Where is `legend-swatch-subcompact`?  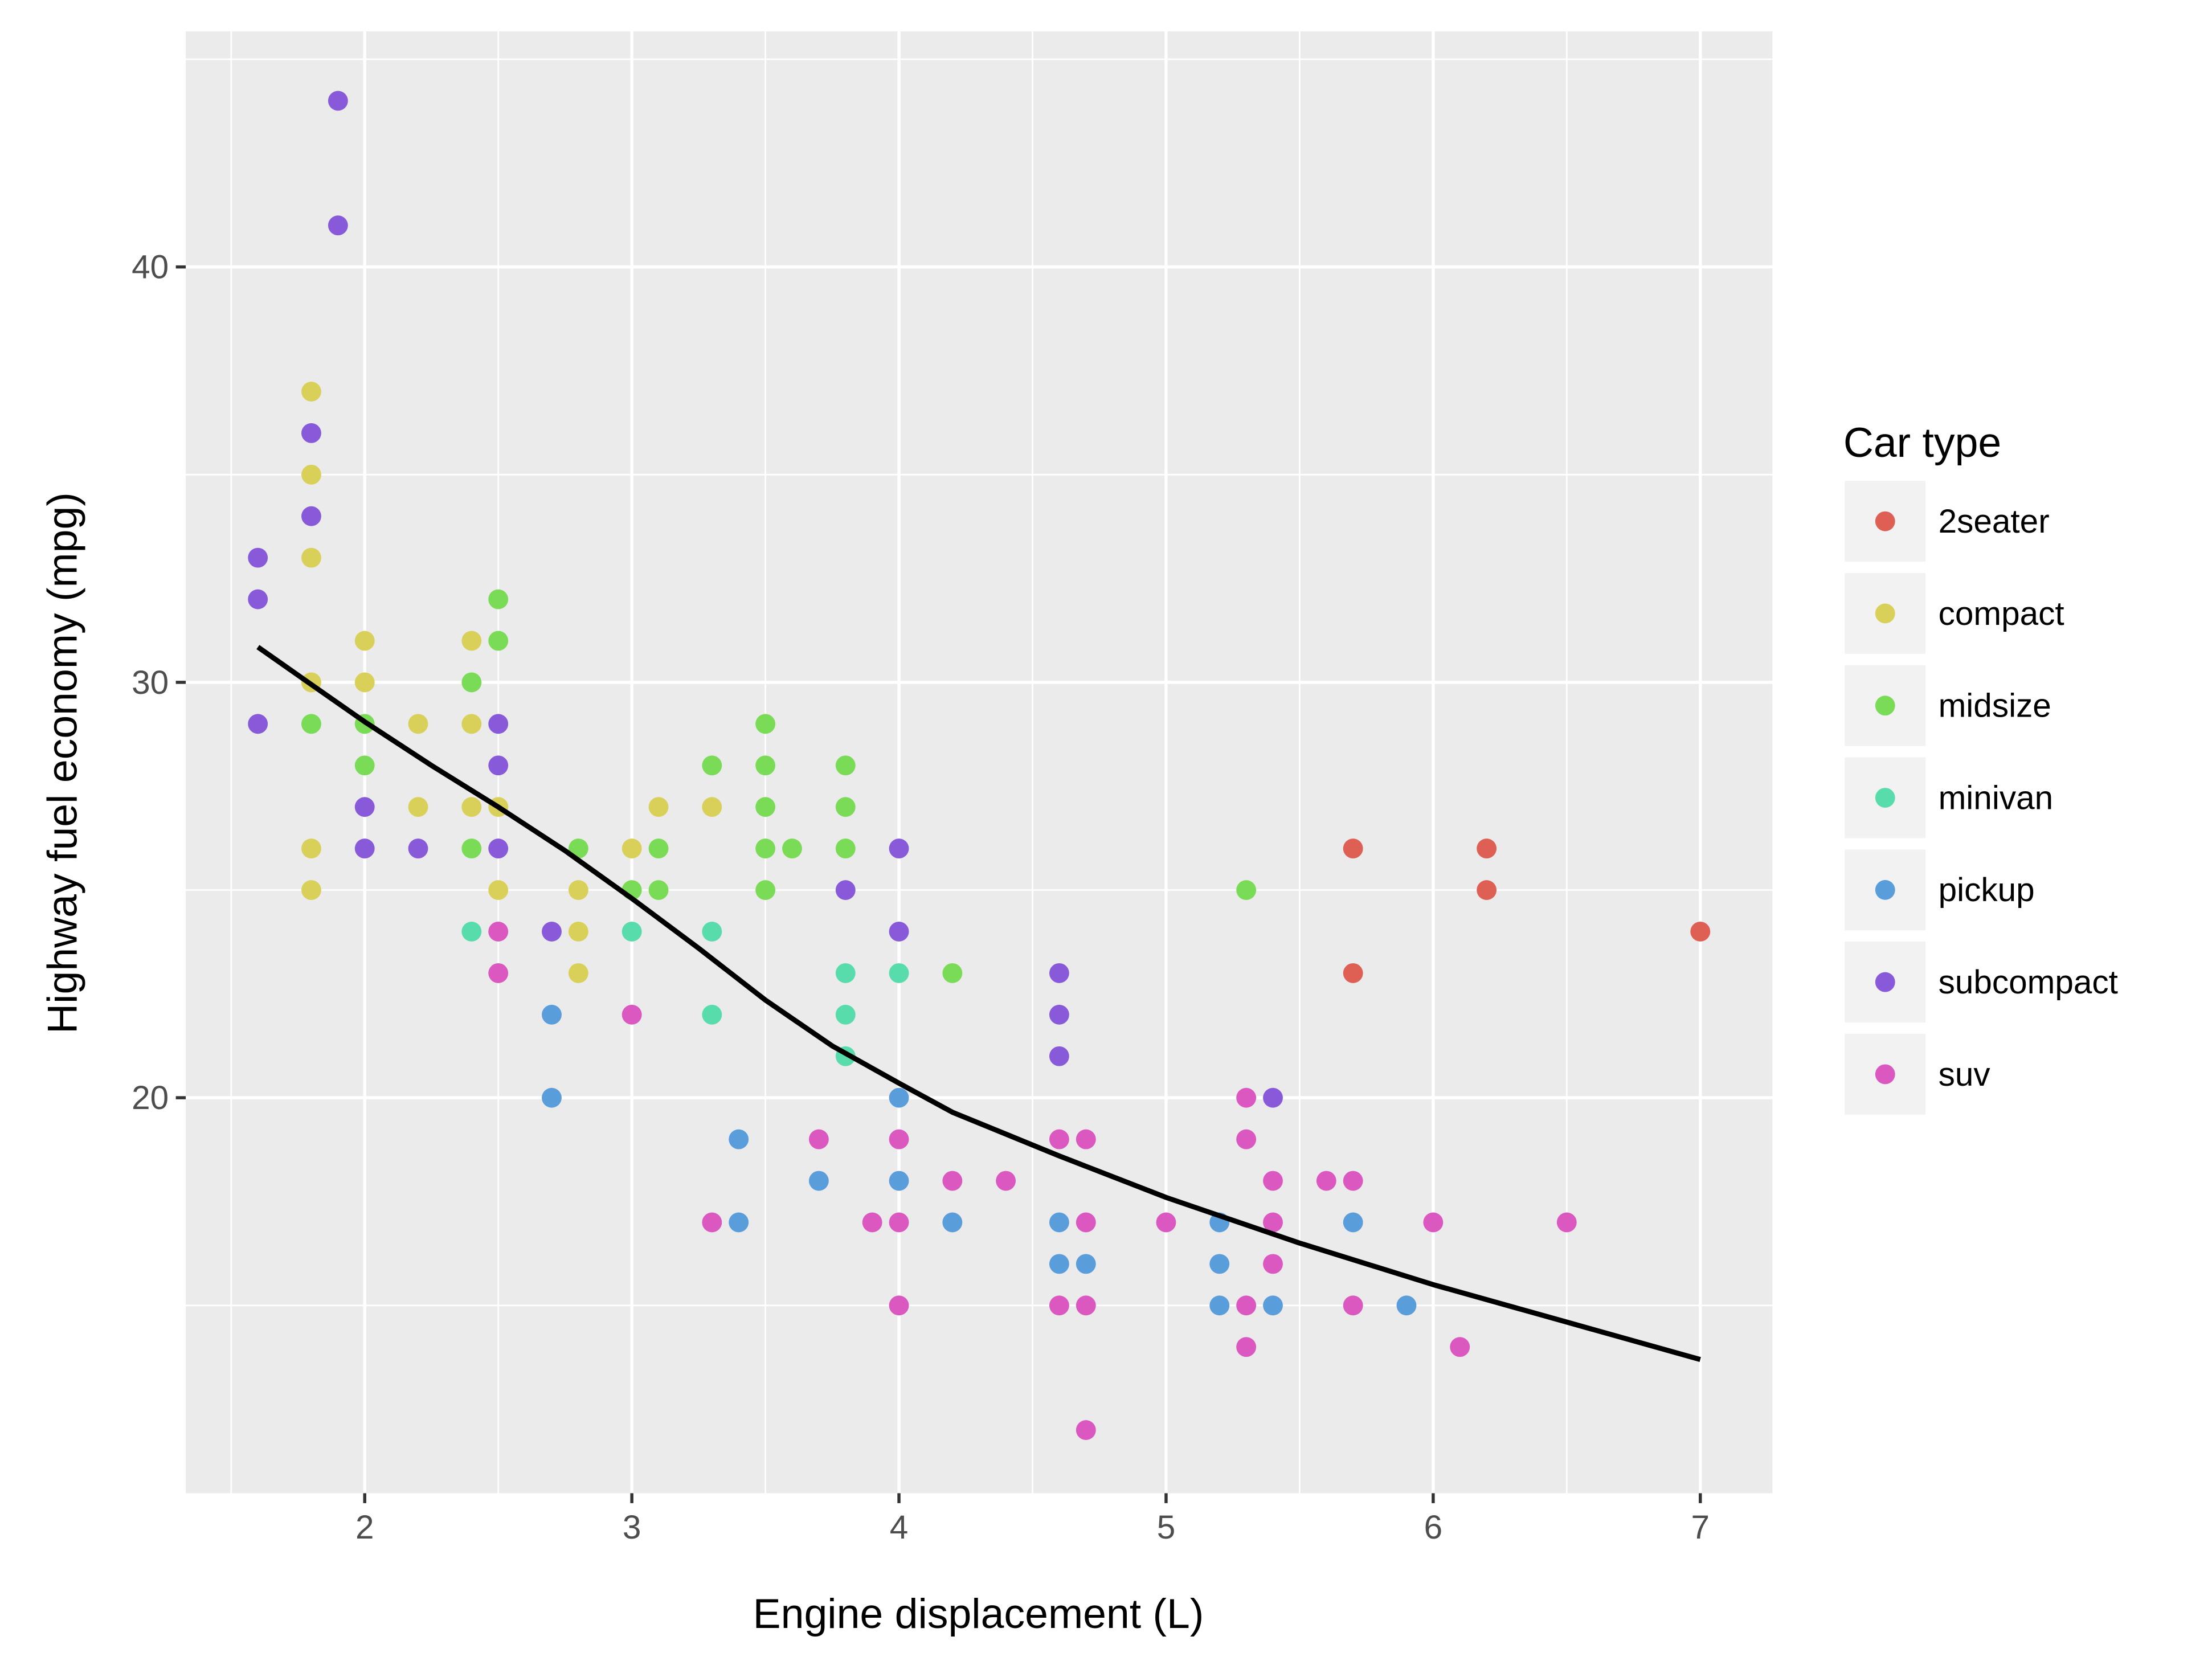
legend-swatch-subcompact is located at coordinates (1885, 982).